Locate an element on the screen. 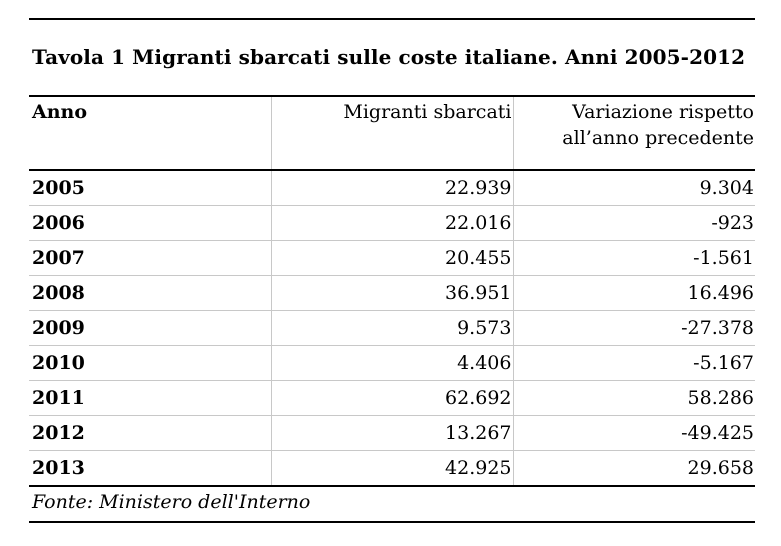  cell-anno: 2005 is located at coordinates (150, 188).